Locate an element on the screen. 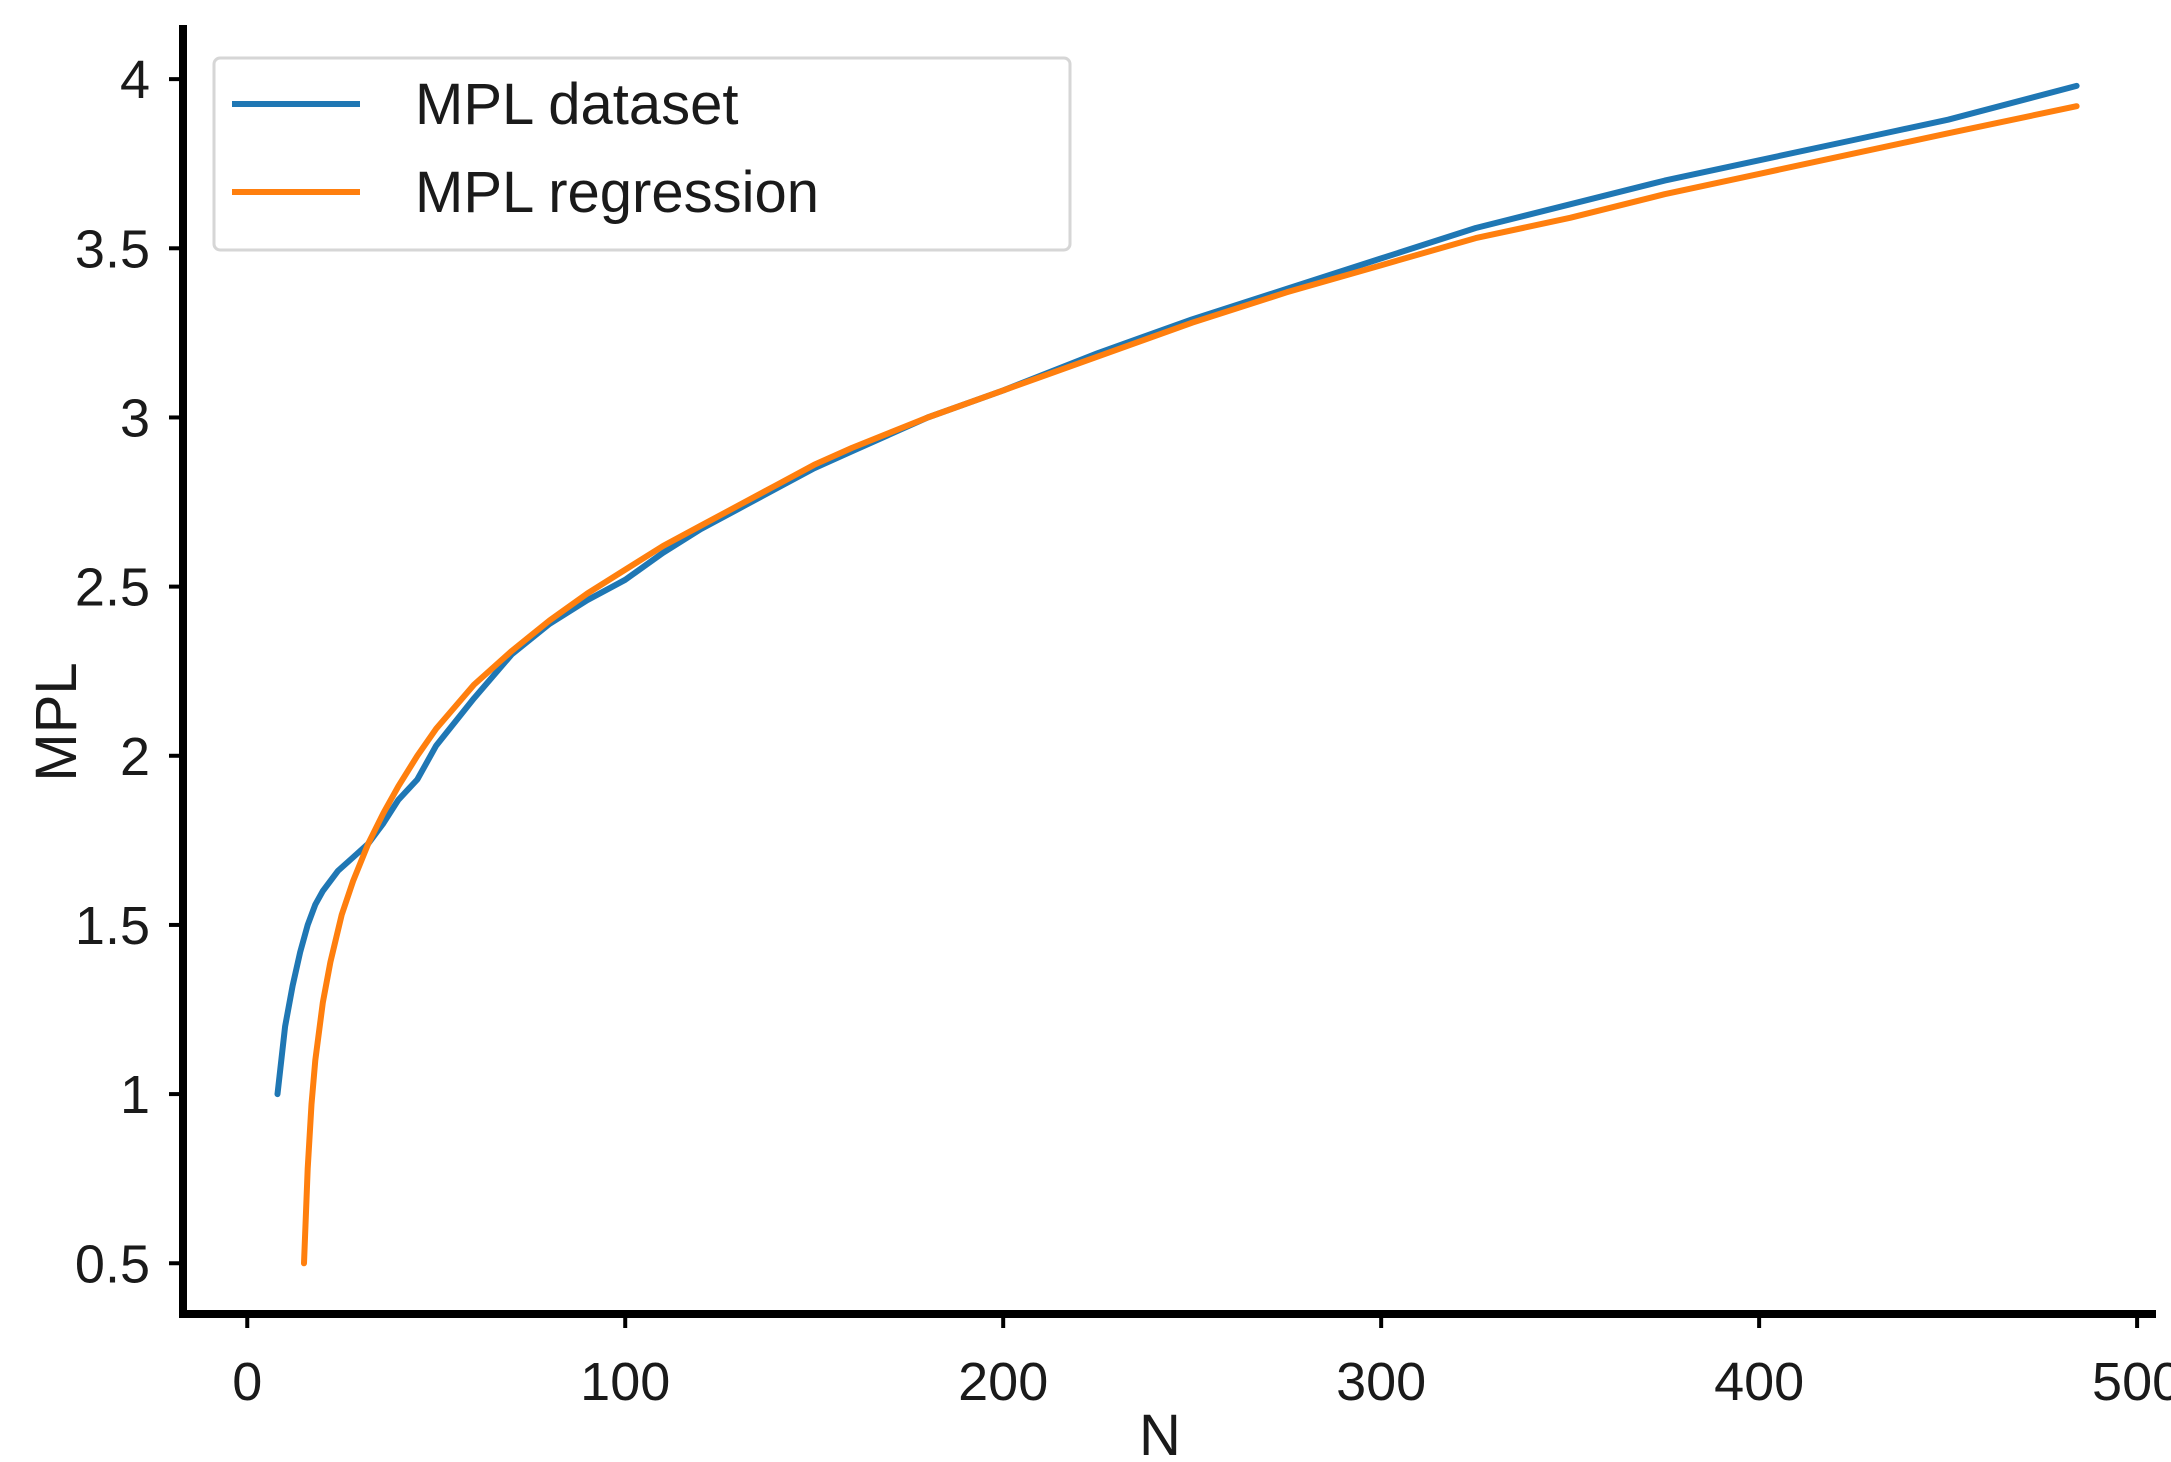 This screenshot has height=1462, width=2171. y-tick-label: 3.5 is located at coordinates (112, 249).